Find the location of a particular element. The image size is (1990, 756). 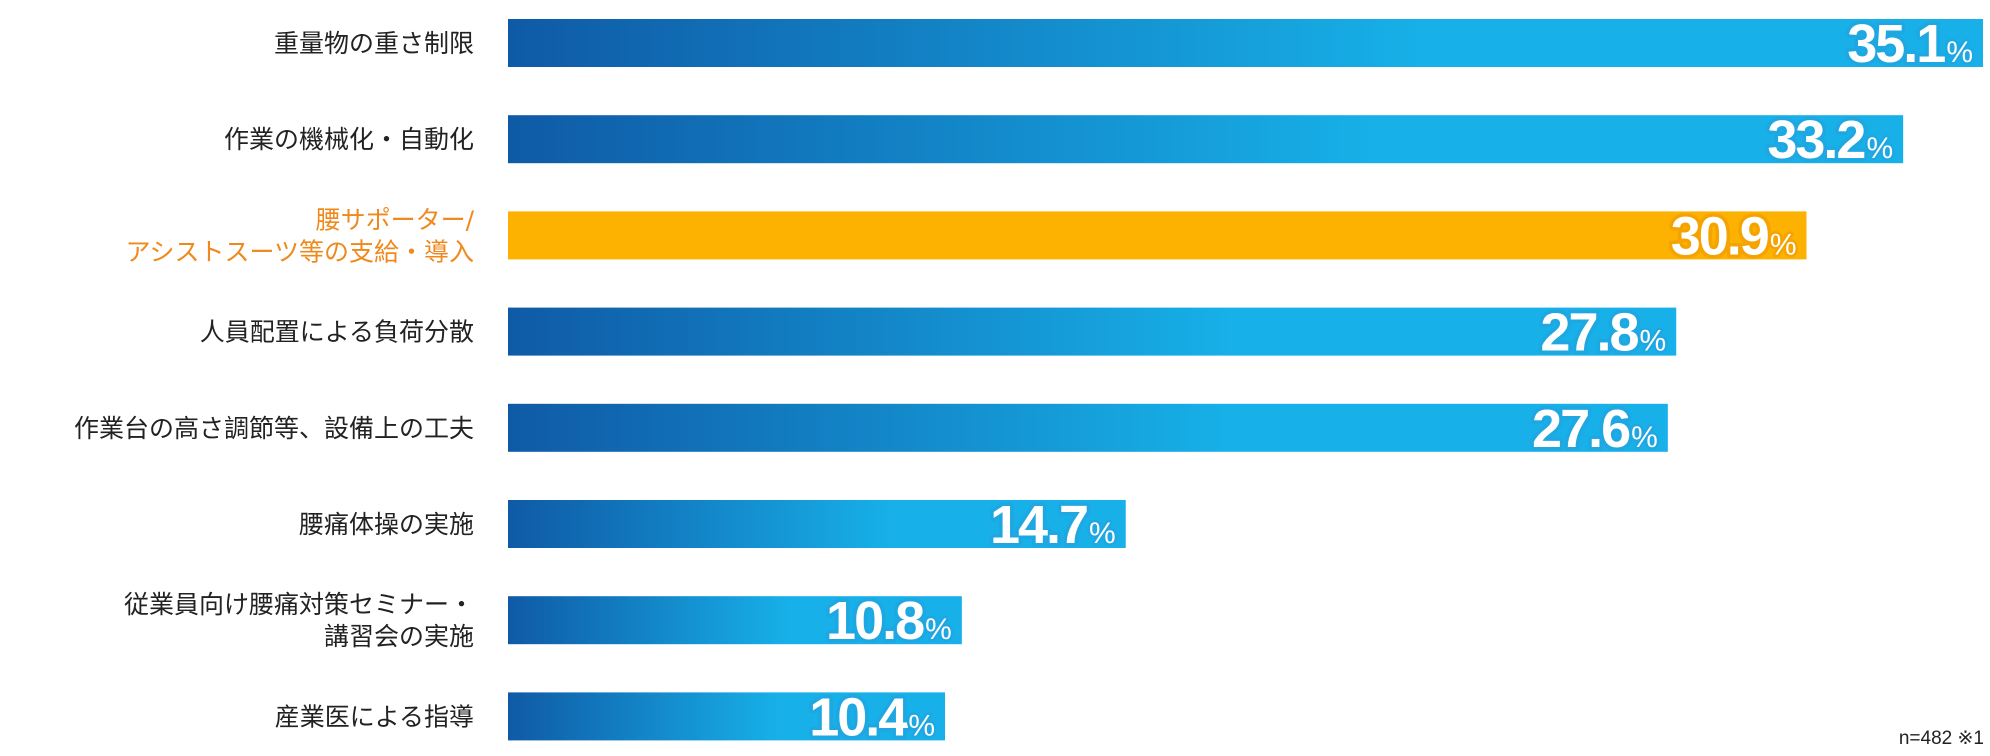

category-label-line: 産業医による指導 is located at coordinates (374, 716).